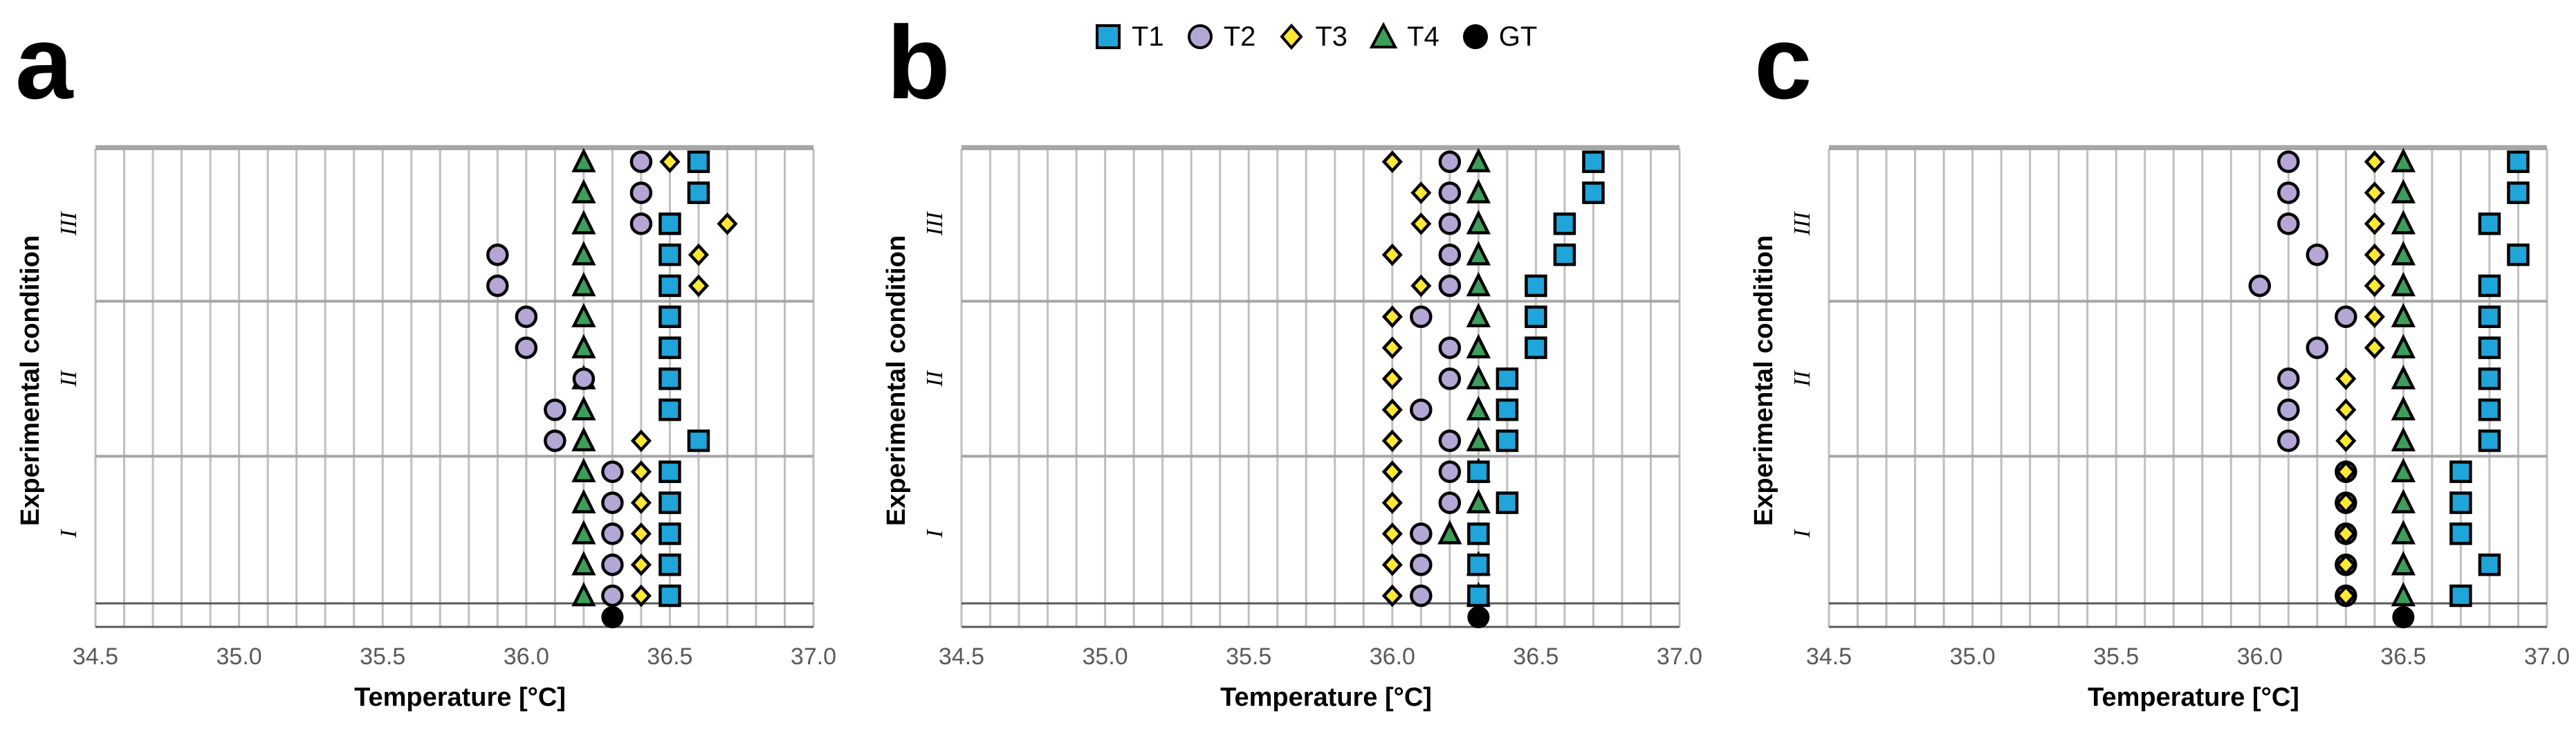 This screenshot has height=730, width=2576. I want to click on x-tick-label: 34.5, so click(961, 657).